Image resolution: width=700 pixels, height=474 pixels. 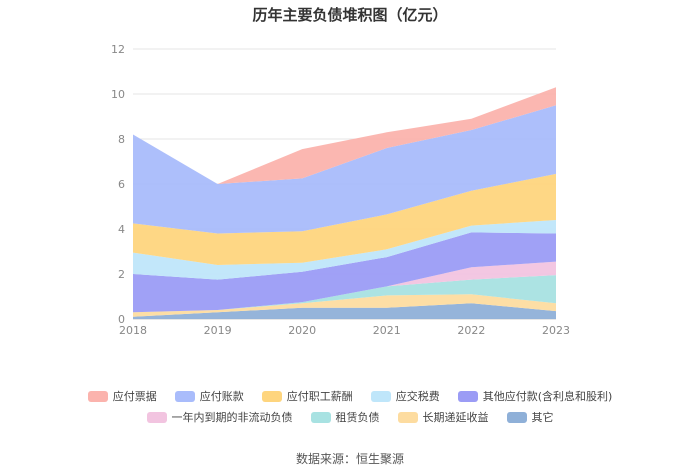 What do you see at coordinates (121, 139) in the screenshot?
I see `y-tick-label: 8` at bounding box center [121, 139].